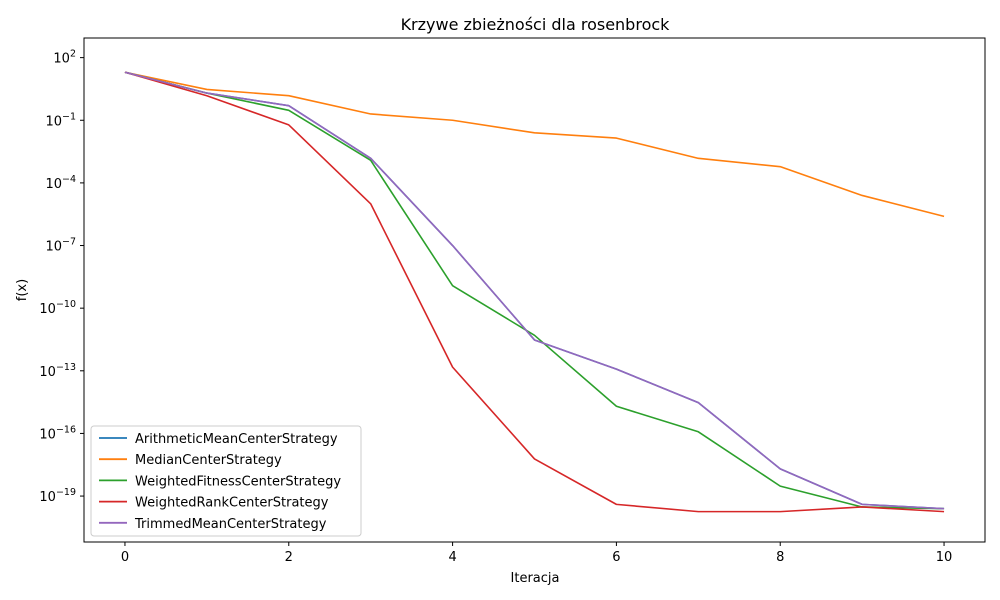 This screenshot has height=600, width=1000. I want to click on chart-title: Krzywe zbieżności dla rosenbrock, so click(536, 24).